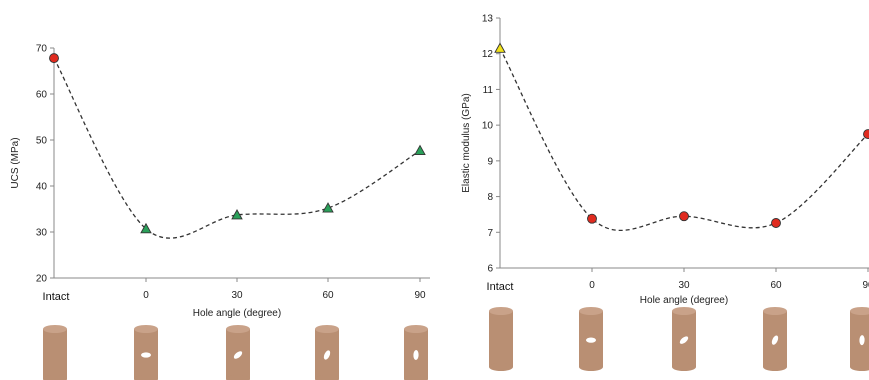 The image size is (869, 380). Describe the element at coordinates (42, 95) in the screenshot. I see `y-tick-label: 60` at that location.